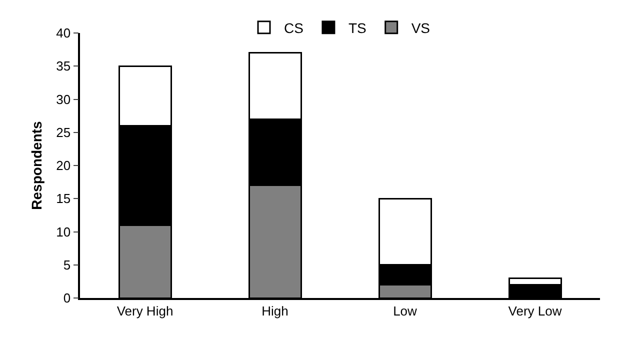  I want to click on y-tick-label: 30, so click(63, 99).